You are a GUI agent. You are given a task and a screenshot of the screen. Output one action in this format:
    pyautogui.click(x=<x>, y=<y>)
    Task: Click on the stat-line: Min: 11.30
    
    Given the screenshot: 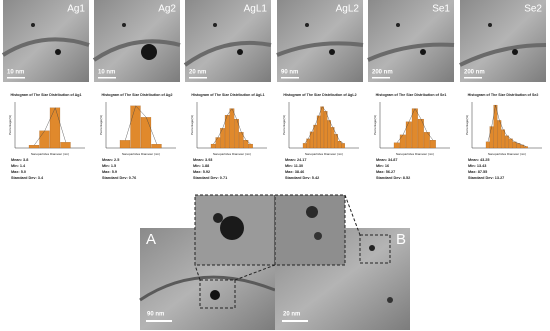 What is the action you would take?
    pyautogui.click(x=294, y=166)
    